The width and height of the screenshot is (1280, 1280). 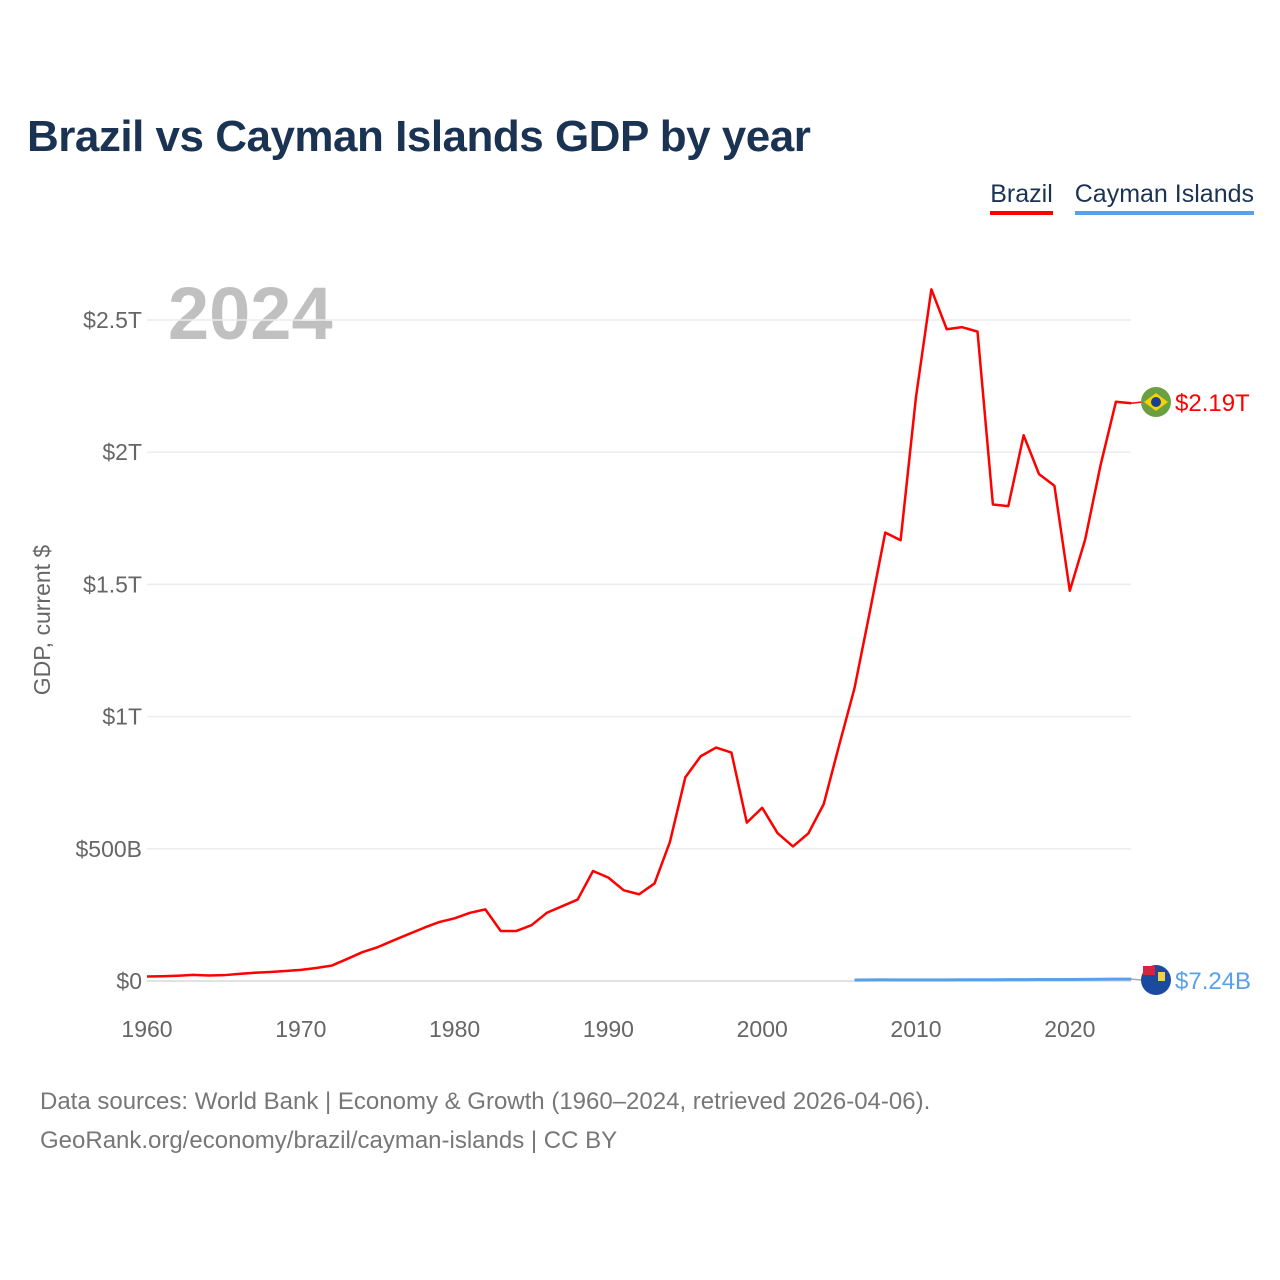 I want to click on end-value-label: $2.19T, so click(x=1212, y=403).